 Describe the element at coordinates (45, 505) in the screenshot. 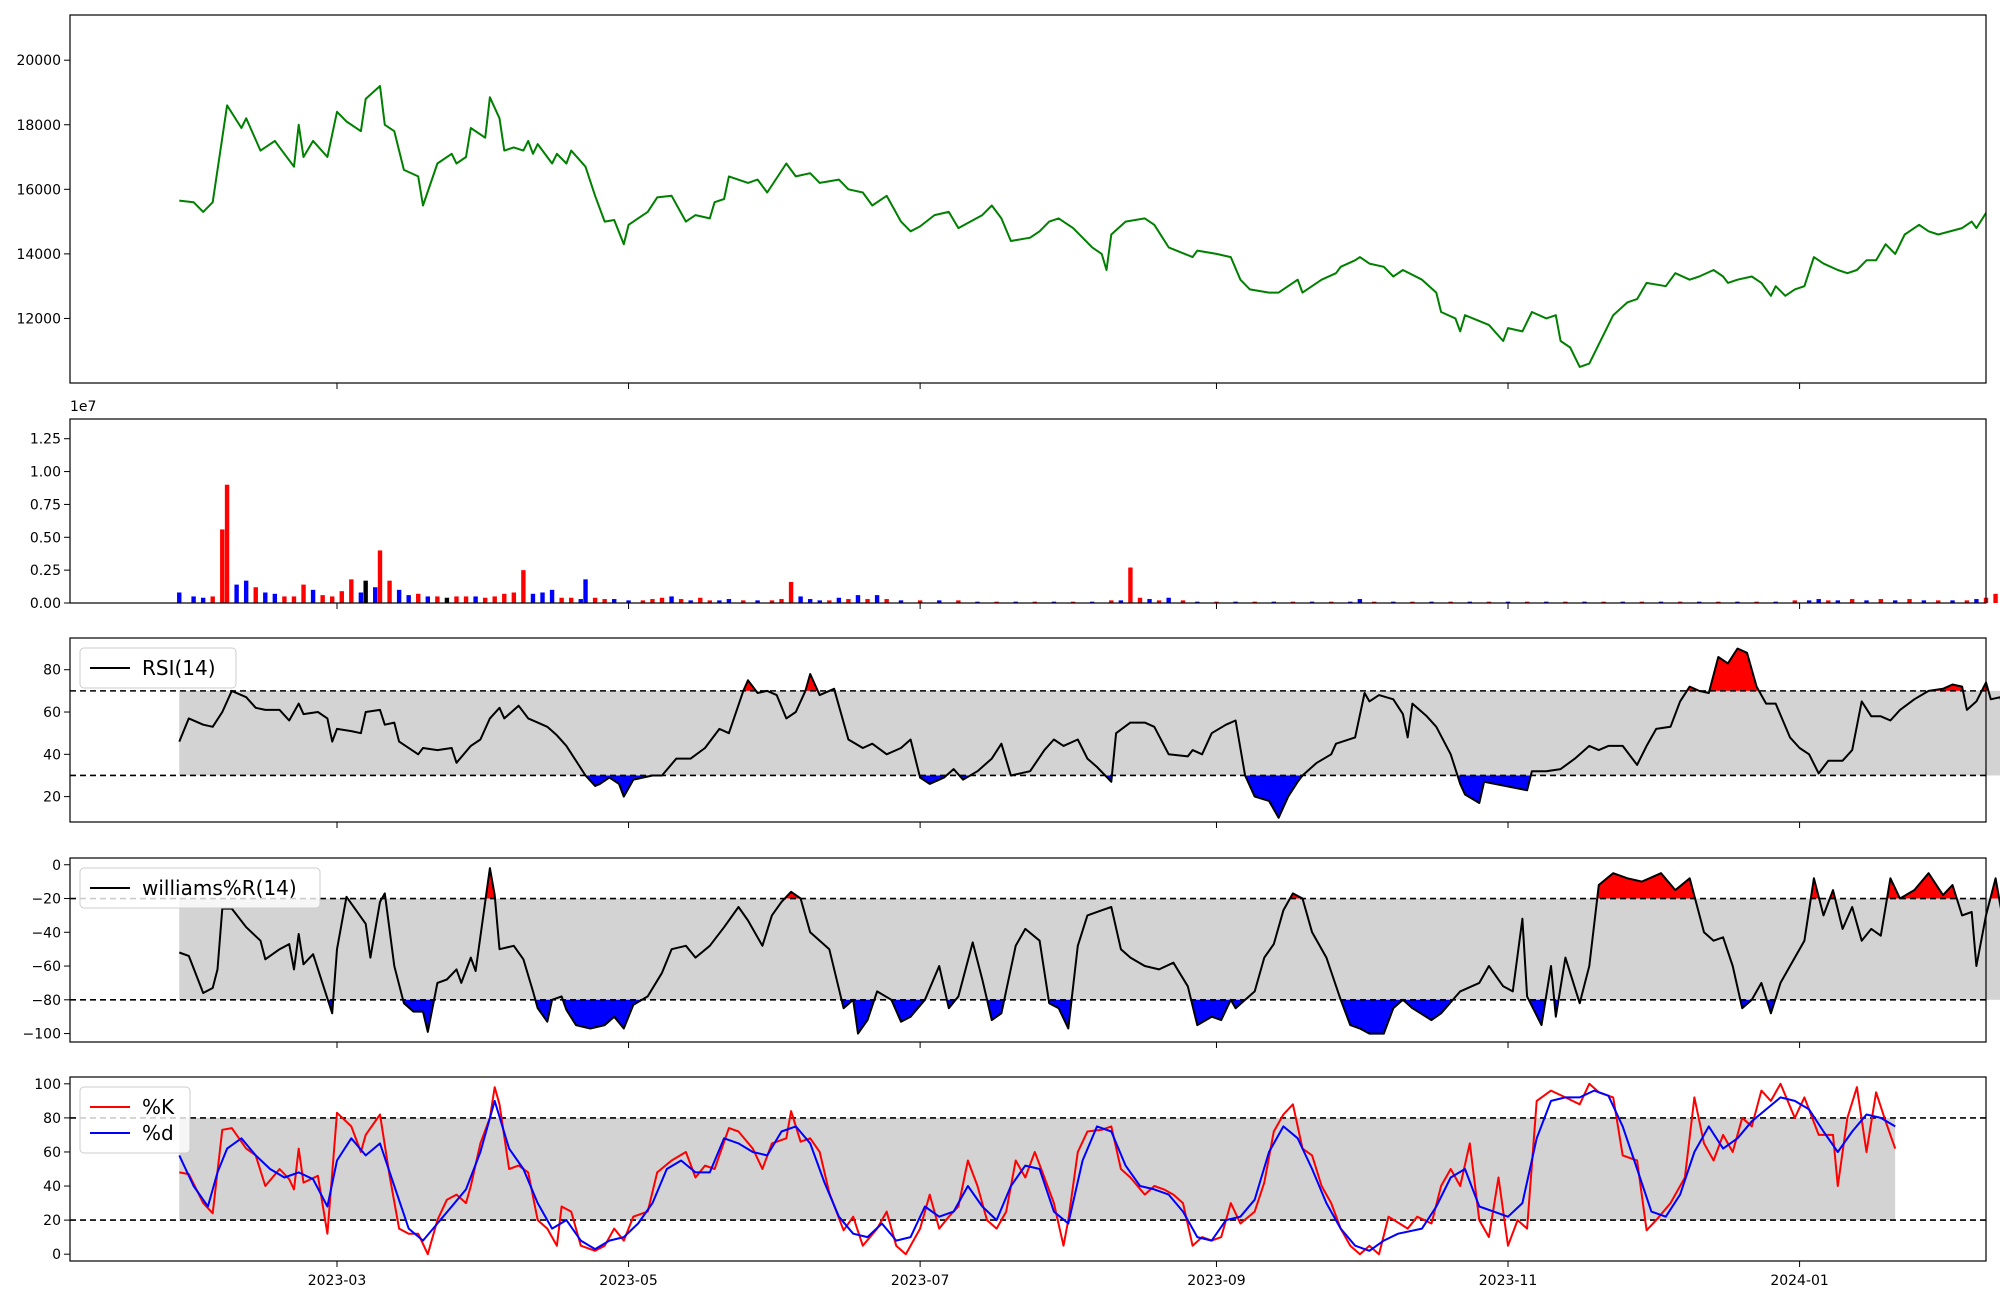

I see `volume-ytick-label: 0.75` at that location.